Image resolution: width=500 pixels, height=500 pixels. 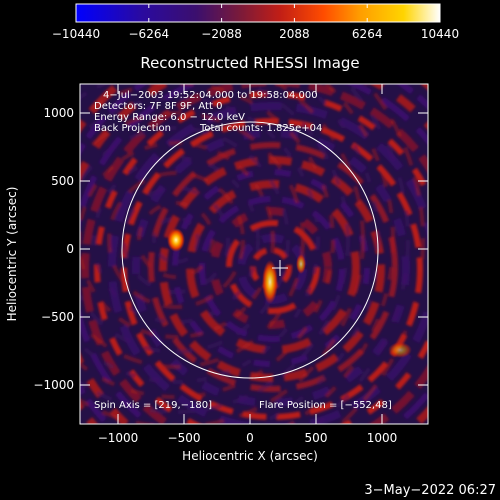 What do you see at coordinates (62, 181) in the screenshot?
I see `y-tick-label-2: 500` at bounding box center [62, 181].